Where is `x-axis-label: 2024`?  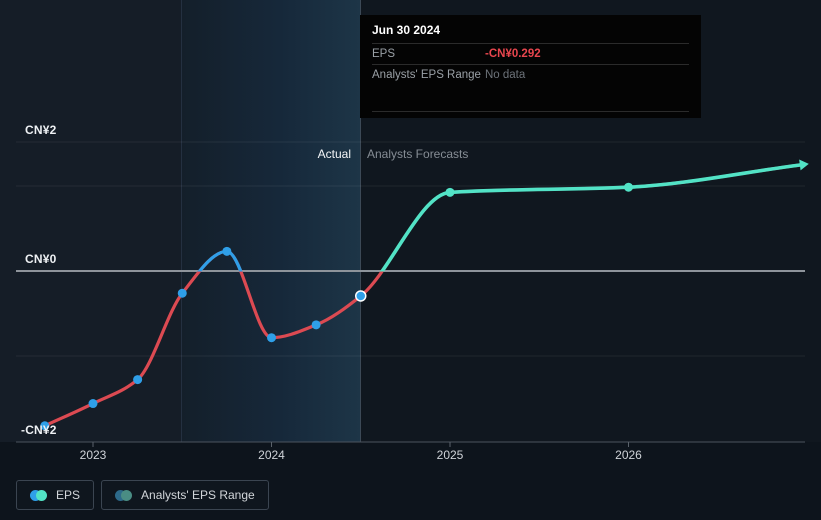
x-axis-label: 2024 is located at coordinates (271, 455).